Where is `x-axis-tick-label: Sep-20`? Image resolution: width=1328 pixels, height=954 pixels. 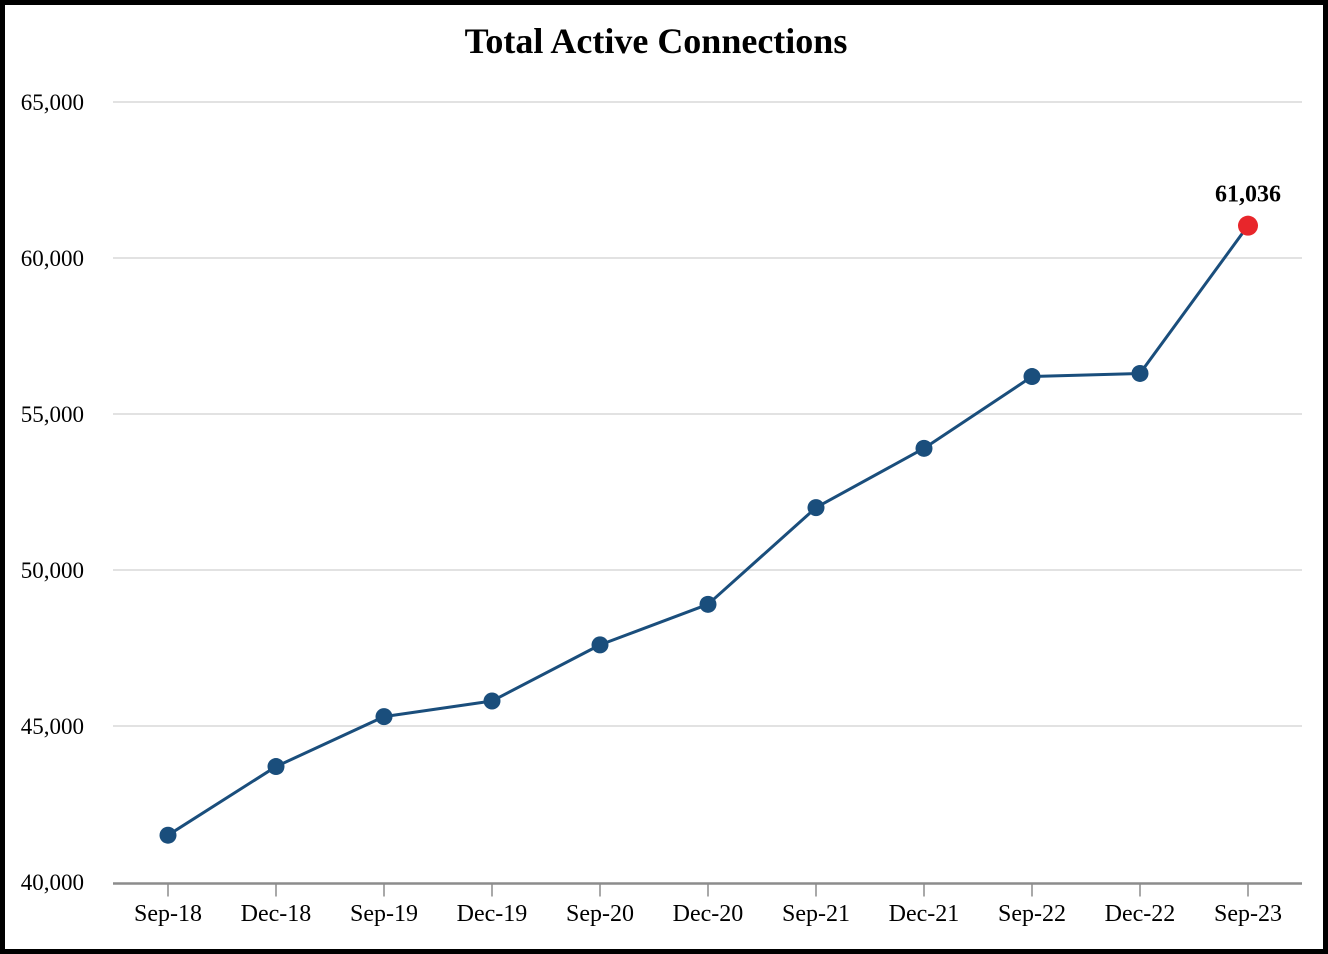
x-axis-tick-label: Sep-20 is located at coordinates (600, 914).